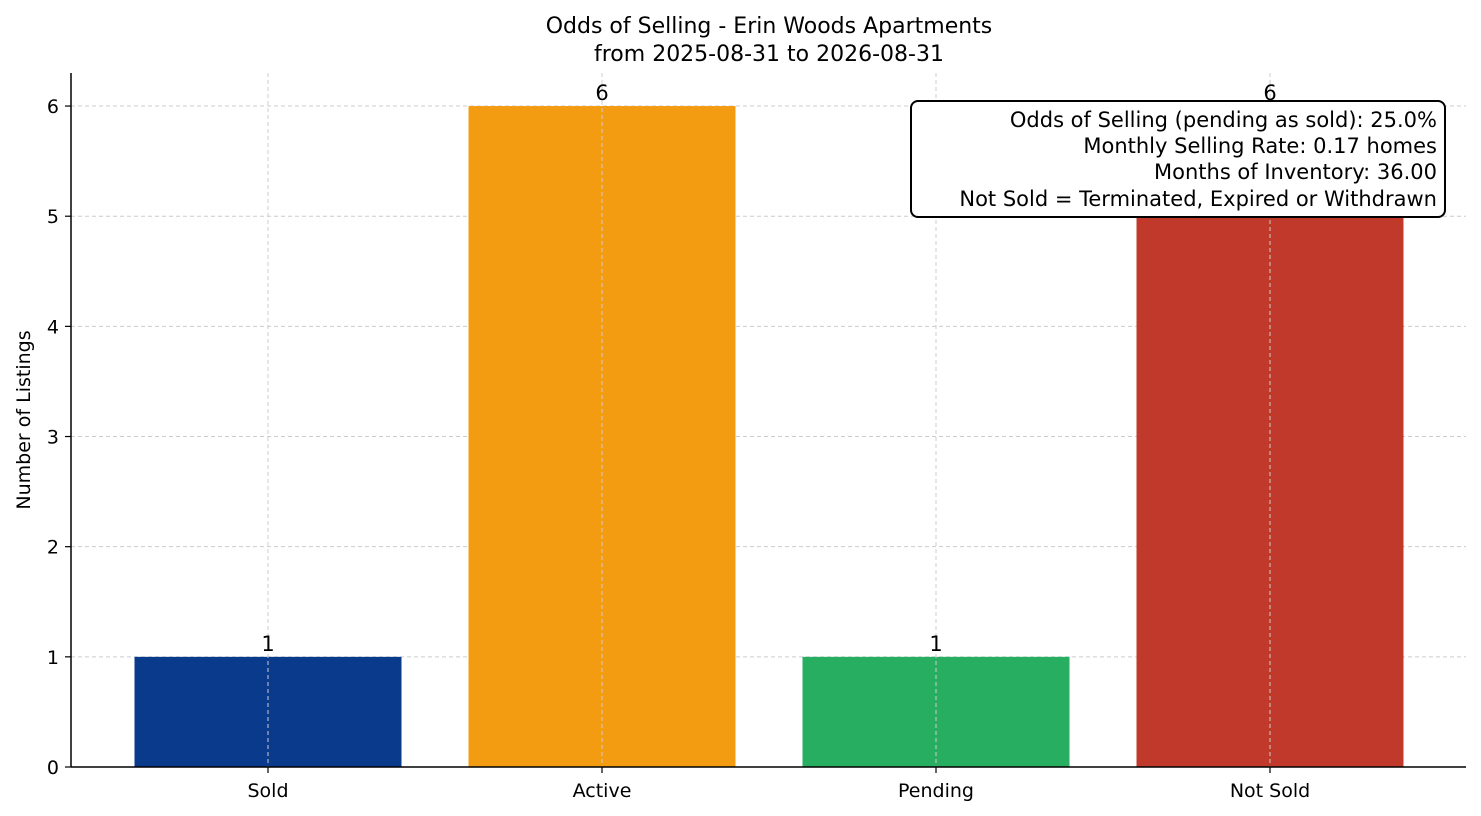 The height and width of the screenshot is (816, 1481). Describe the element at coordinates (53, 658) in the screenshot. I see `y-tick-label: 1` at that location.